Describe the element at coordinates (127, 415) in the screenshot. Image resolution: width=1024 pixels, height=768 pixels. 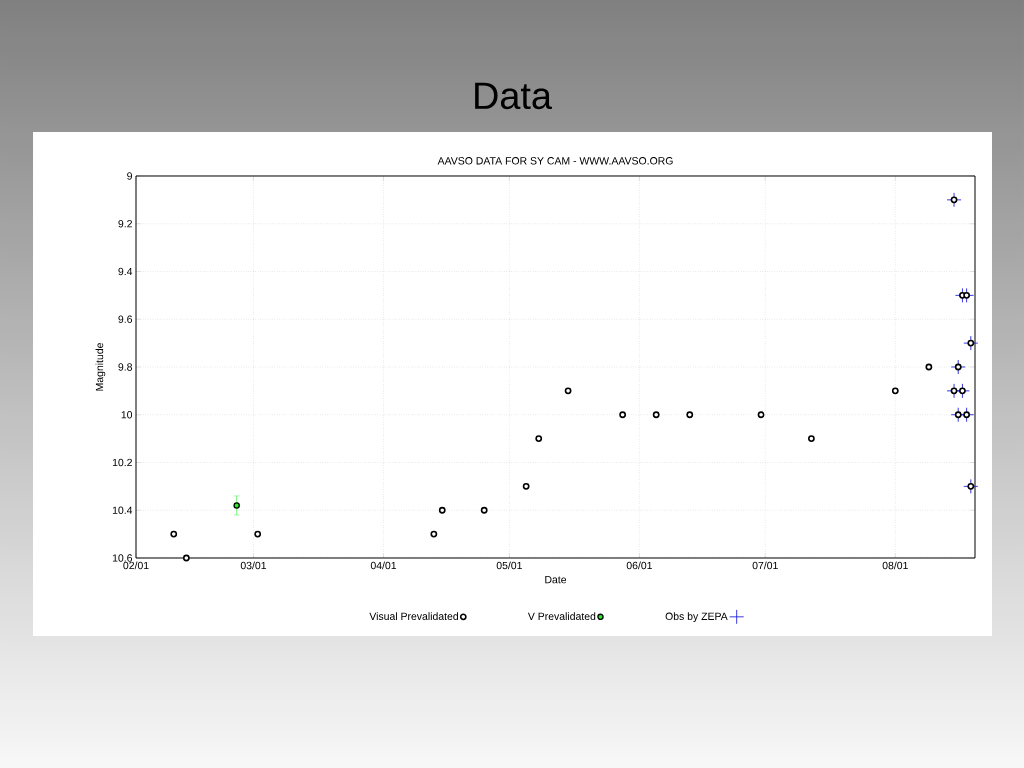
I see `y-tick-label: 10` at that location.